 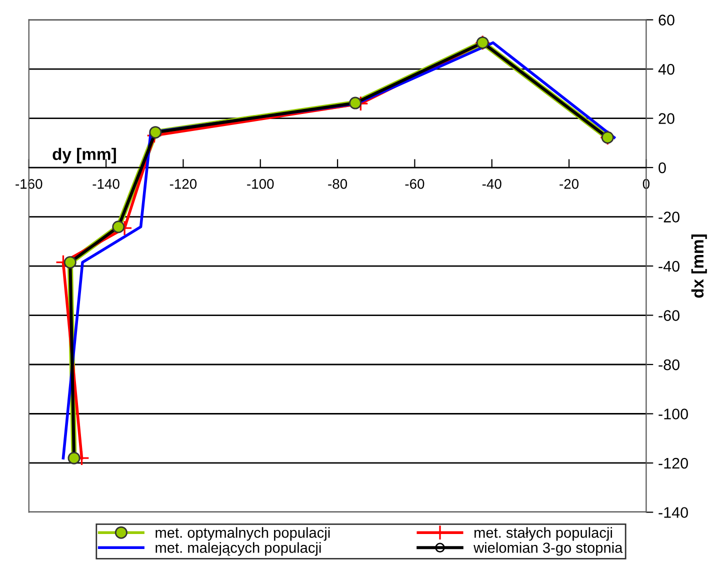 What do you see at coordinates (666, 118) in the screenshot?
I see `y-tick-label: 20` at bounding box center [666, 118].